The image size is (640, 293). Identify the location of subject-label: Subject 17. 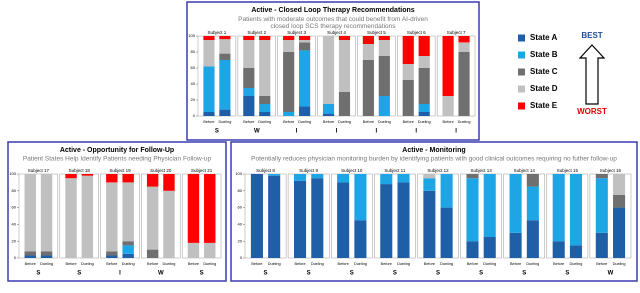
(39, 170).